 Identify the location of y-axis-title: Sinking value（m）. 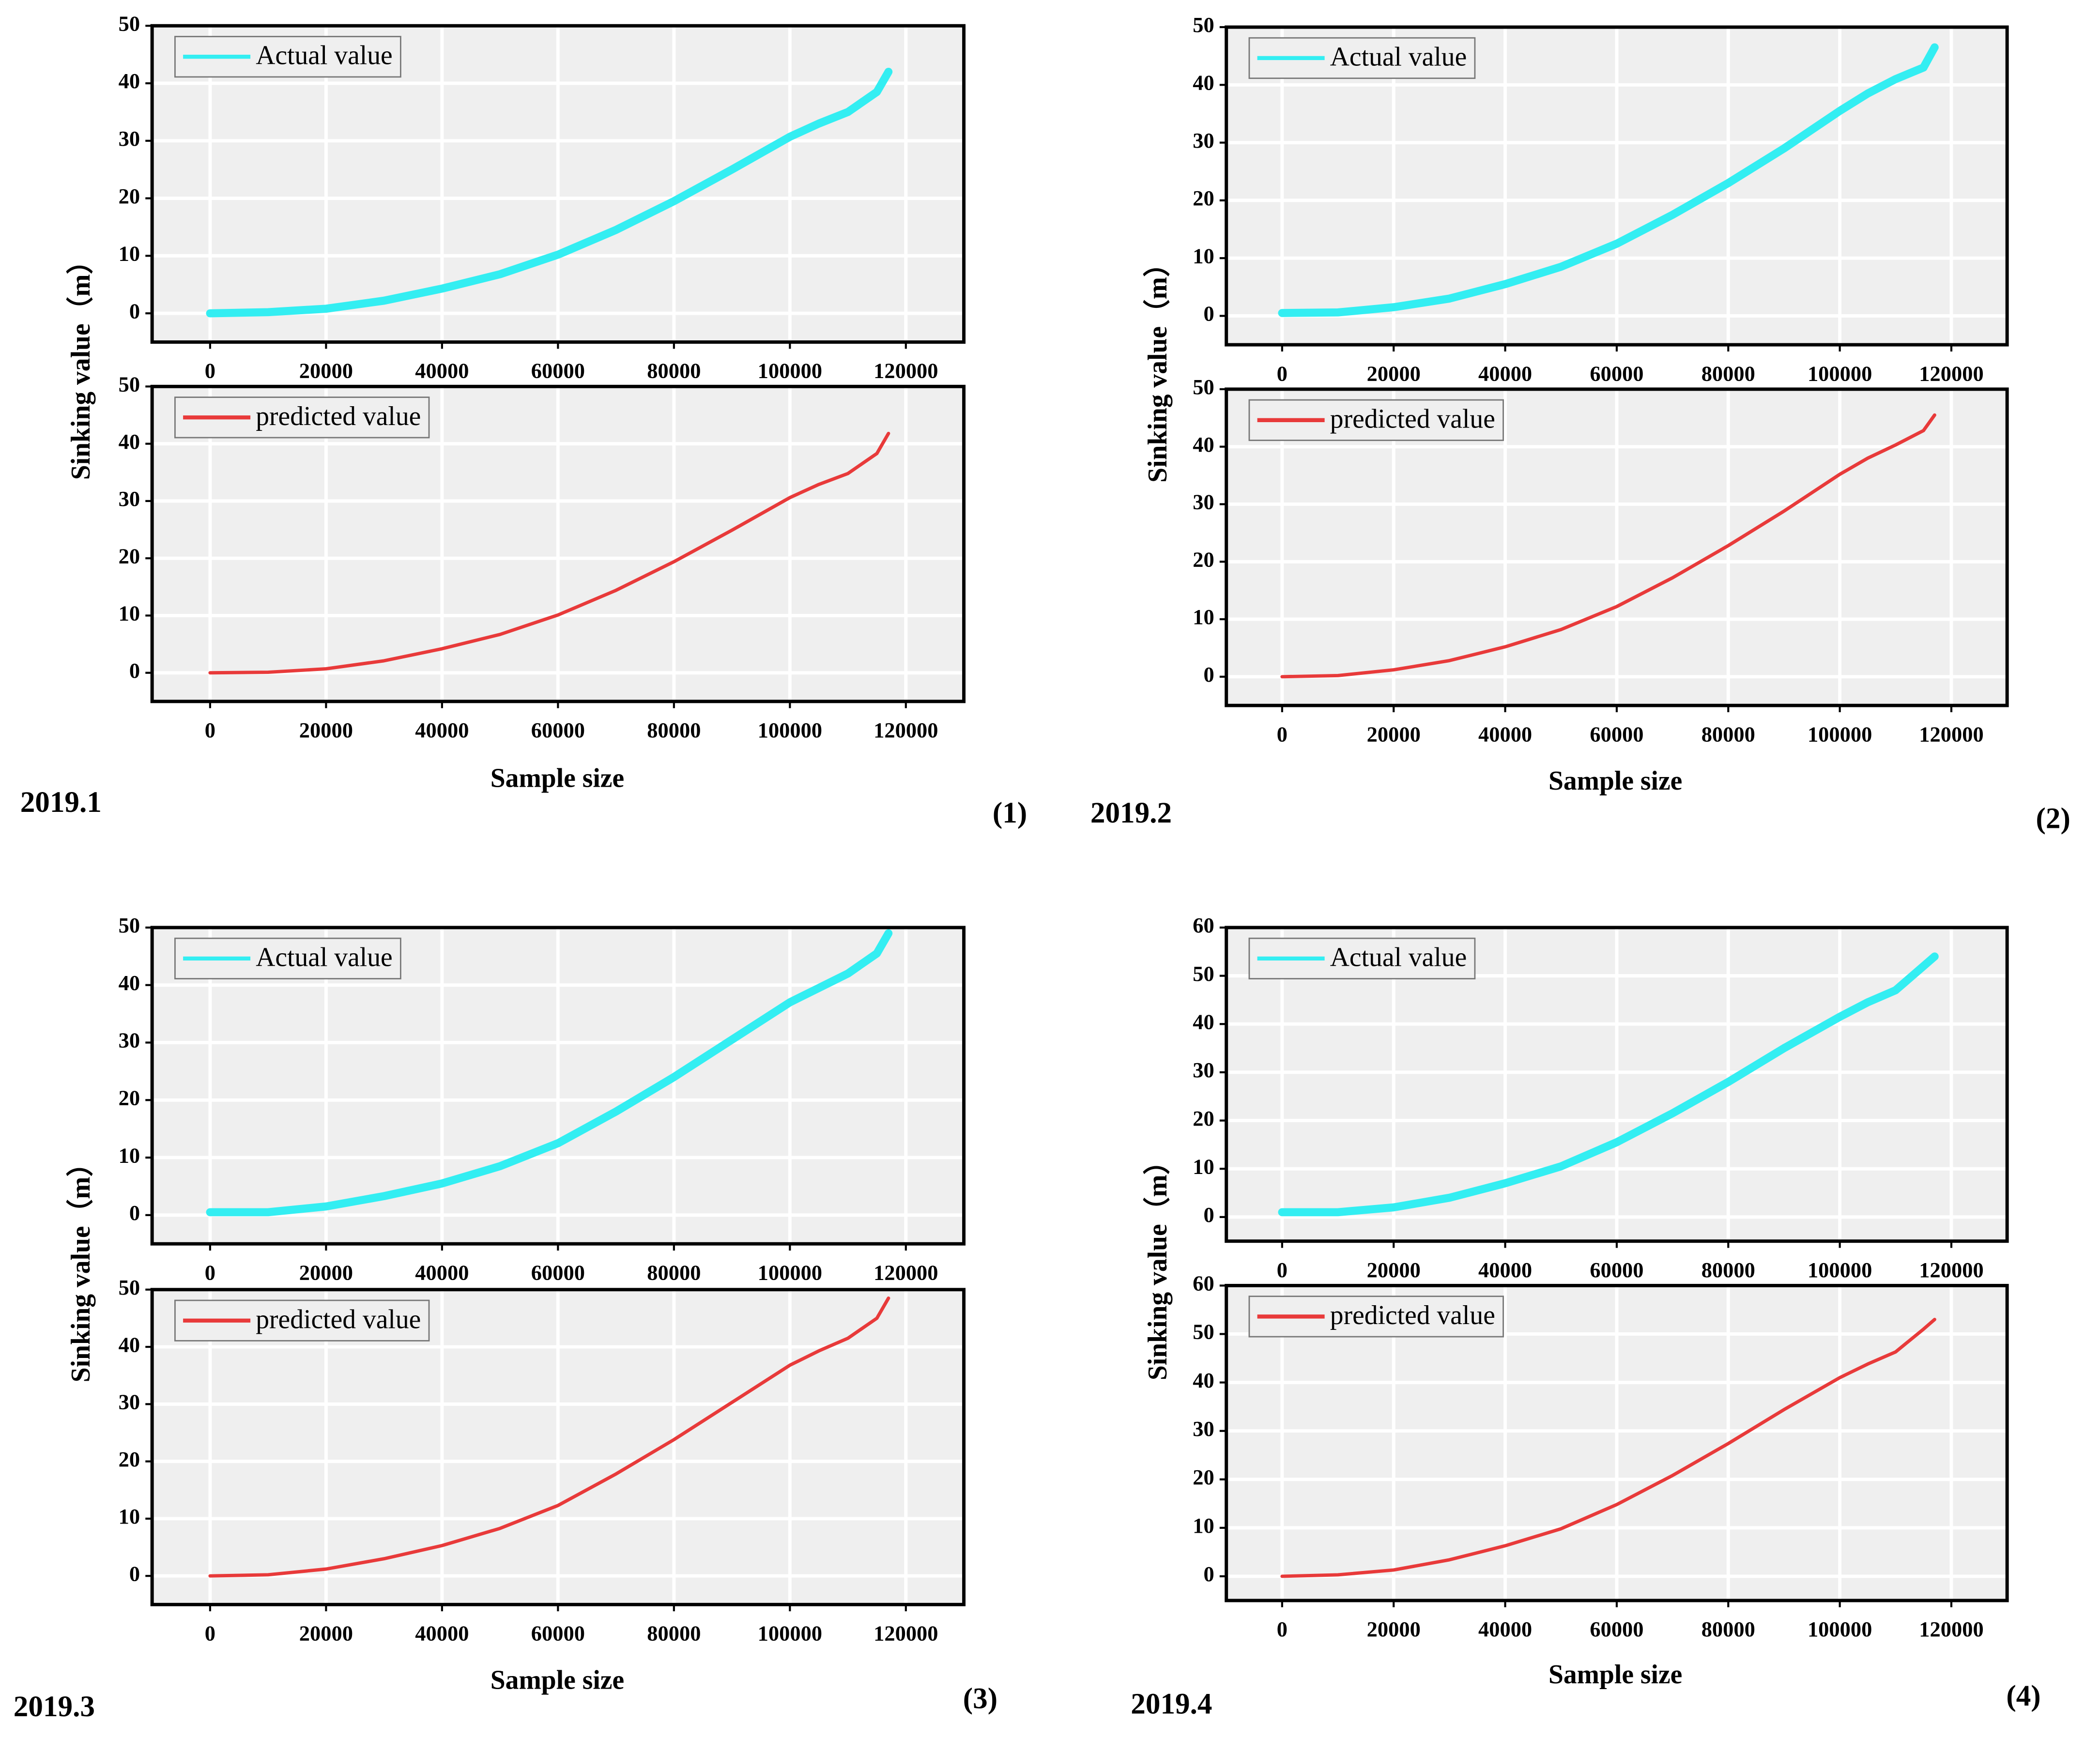
(81, 1266).